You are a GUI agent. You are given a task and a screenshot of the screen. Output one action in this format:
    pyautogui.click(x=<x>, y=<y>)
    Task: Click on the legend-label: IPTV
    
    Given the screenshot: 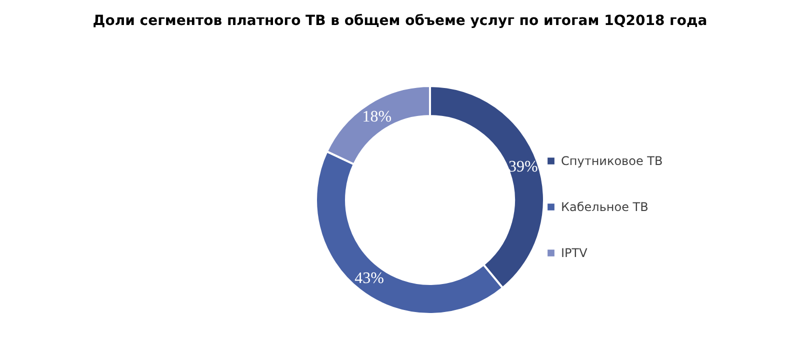 What is the action you would take?
    pyautogui.click(x=574, y=253)
    